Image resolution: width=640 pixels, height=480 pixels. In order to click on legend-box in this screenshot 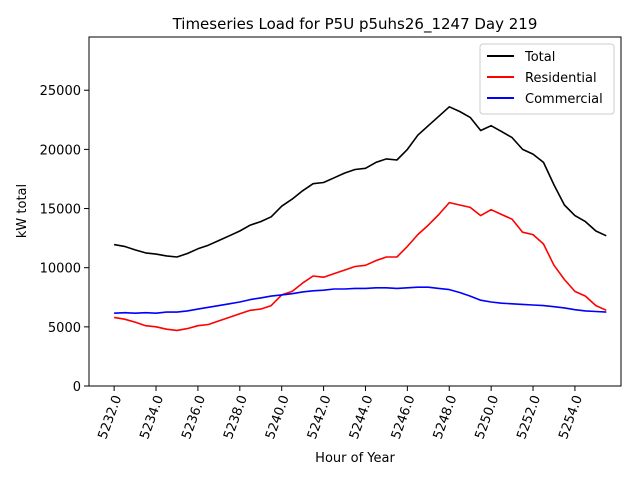, I will do `click(547, 79)`.